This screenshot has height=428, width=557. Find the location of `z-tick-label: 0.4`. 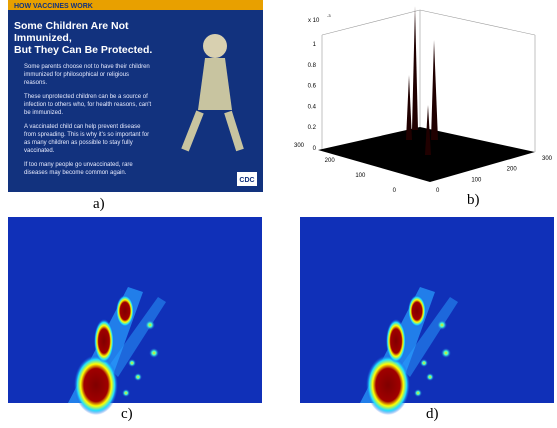

z-tick-label: 0.4 is located at coordinates (312, 107).